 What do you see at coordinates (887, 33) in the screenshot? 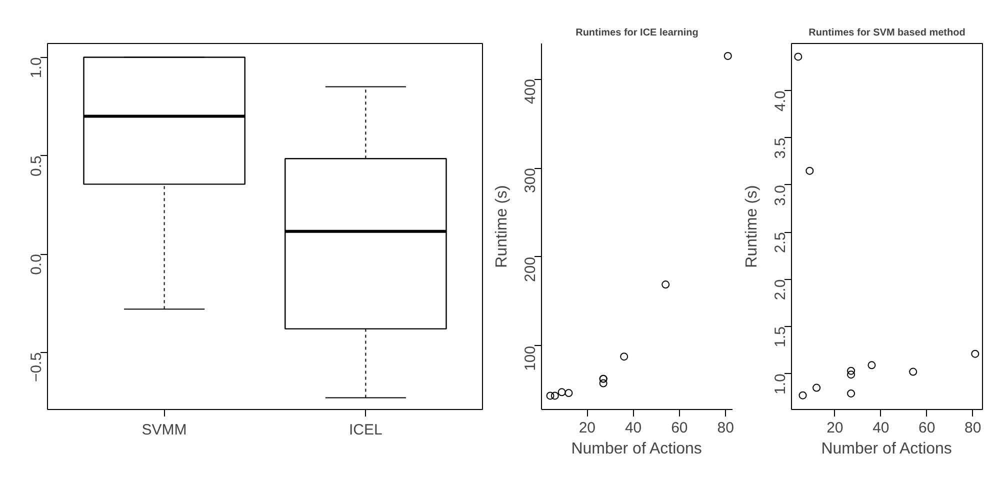
I see `chart-title: Runtimes for SVM based method` at bounding box center [887, 33].